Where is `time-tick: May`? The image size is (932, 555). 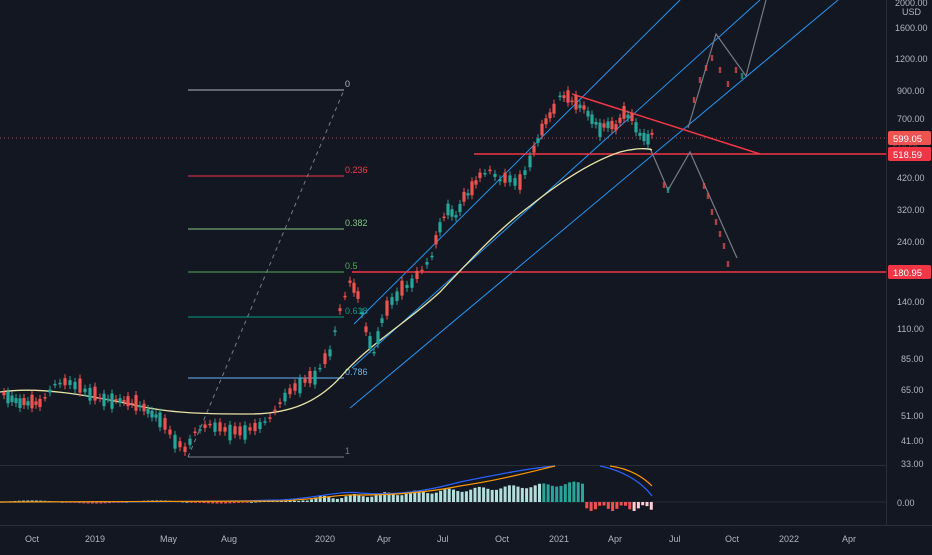 time-tick: May is located at coordinates (169, 539).